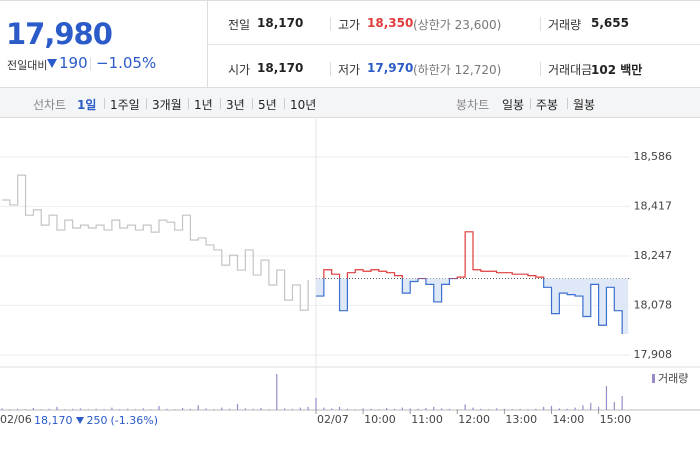 The height and width of the screenshot is (450, 700). I want to click on stat-label: 전일, so click(239, 25).